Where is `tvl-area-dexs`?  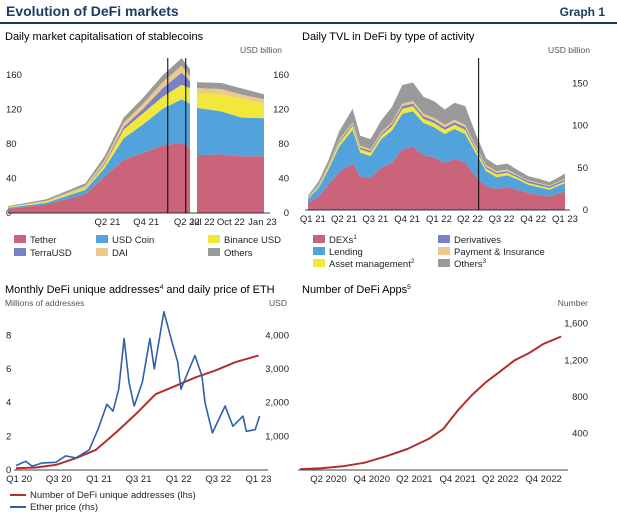 tvl-area-dexs is located at coordinates (436, 178).